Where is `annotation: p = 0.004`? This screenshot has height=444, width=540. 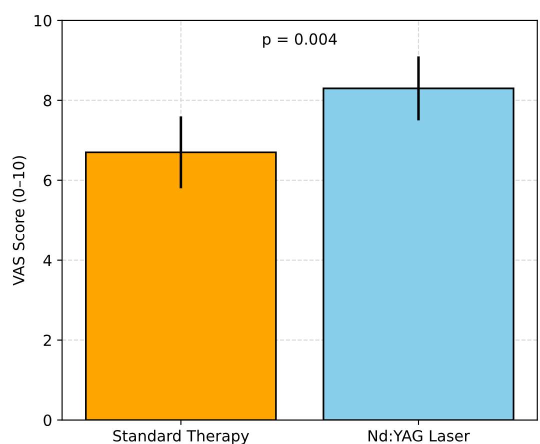 annotation: p = 0.004 is located at coordinates (300, 40).